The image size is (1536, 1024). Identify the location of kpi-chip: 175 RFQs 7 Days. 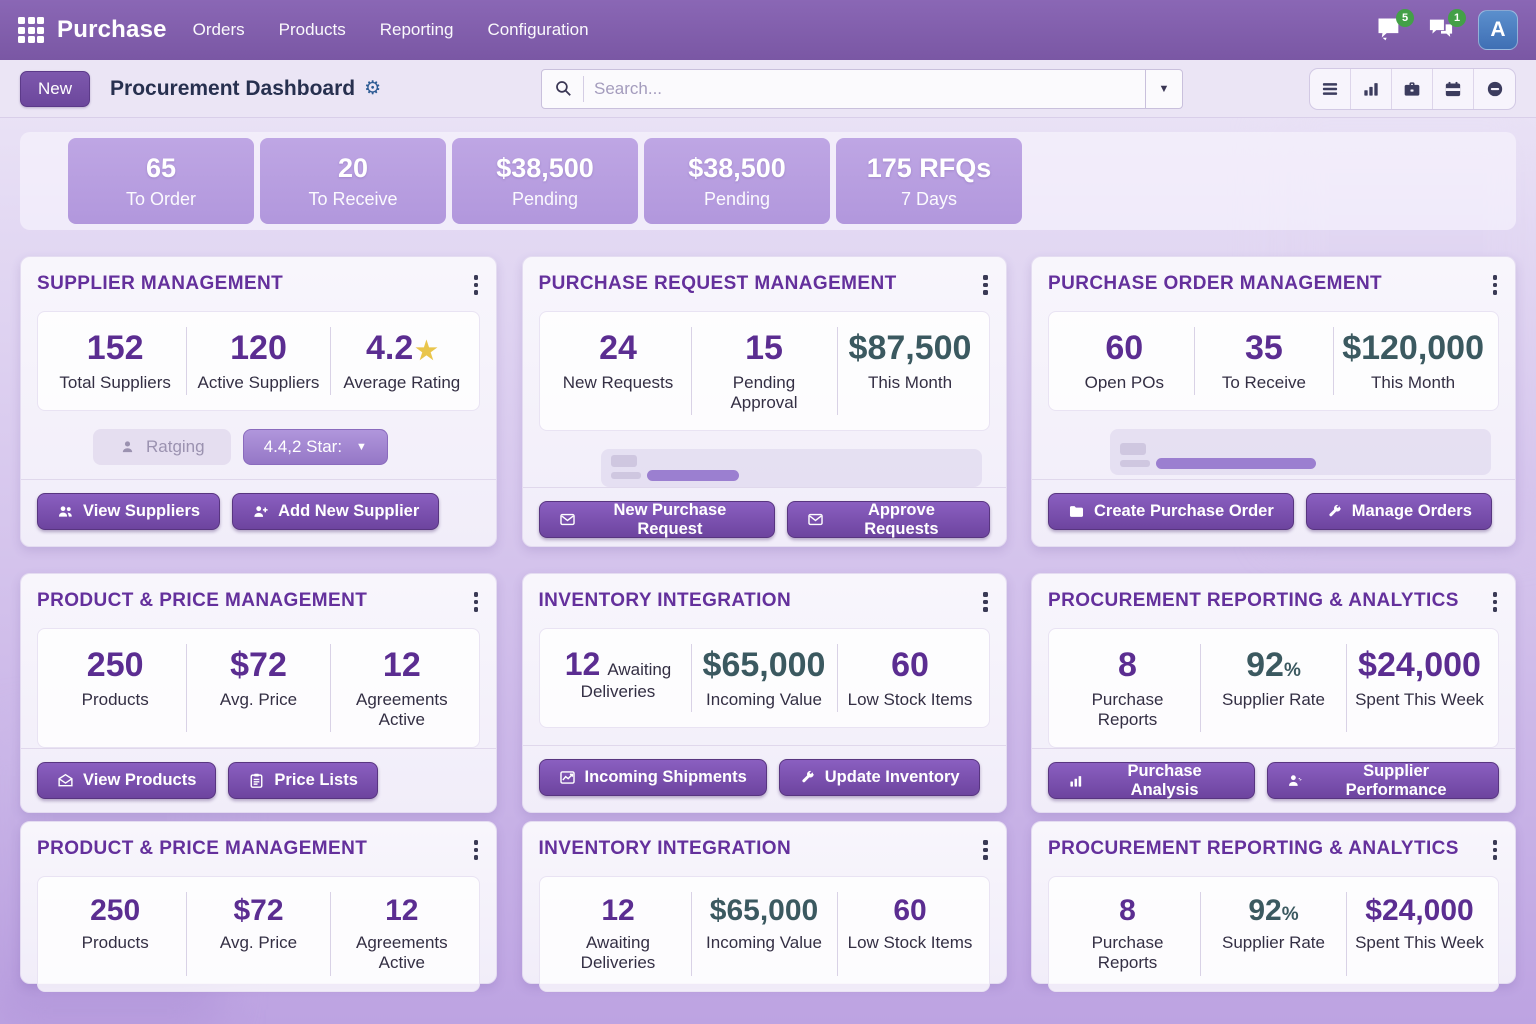
(929, 181).